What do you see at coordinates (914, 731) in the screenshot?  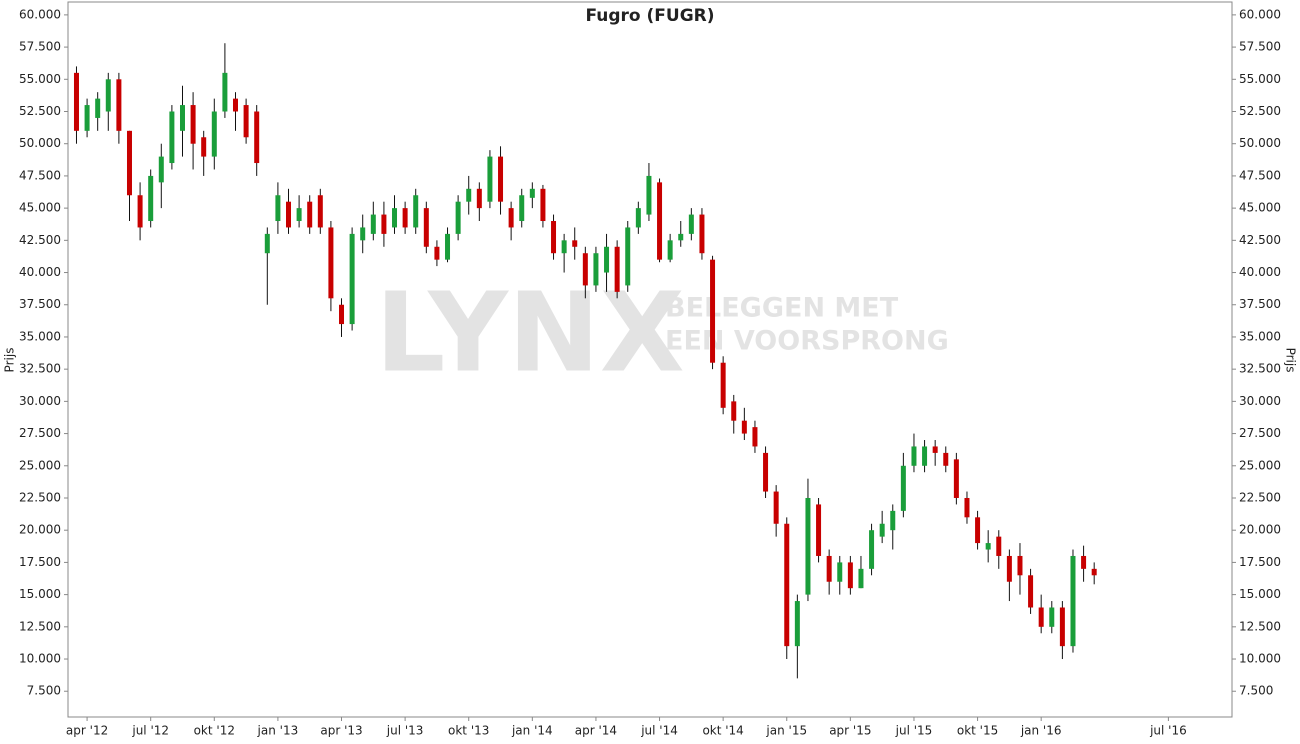 I see `x-tick-label: jul '15` at bounding box center [914, 731].